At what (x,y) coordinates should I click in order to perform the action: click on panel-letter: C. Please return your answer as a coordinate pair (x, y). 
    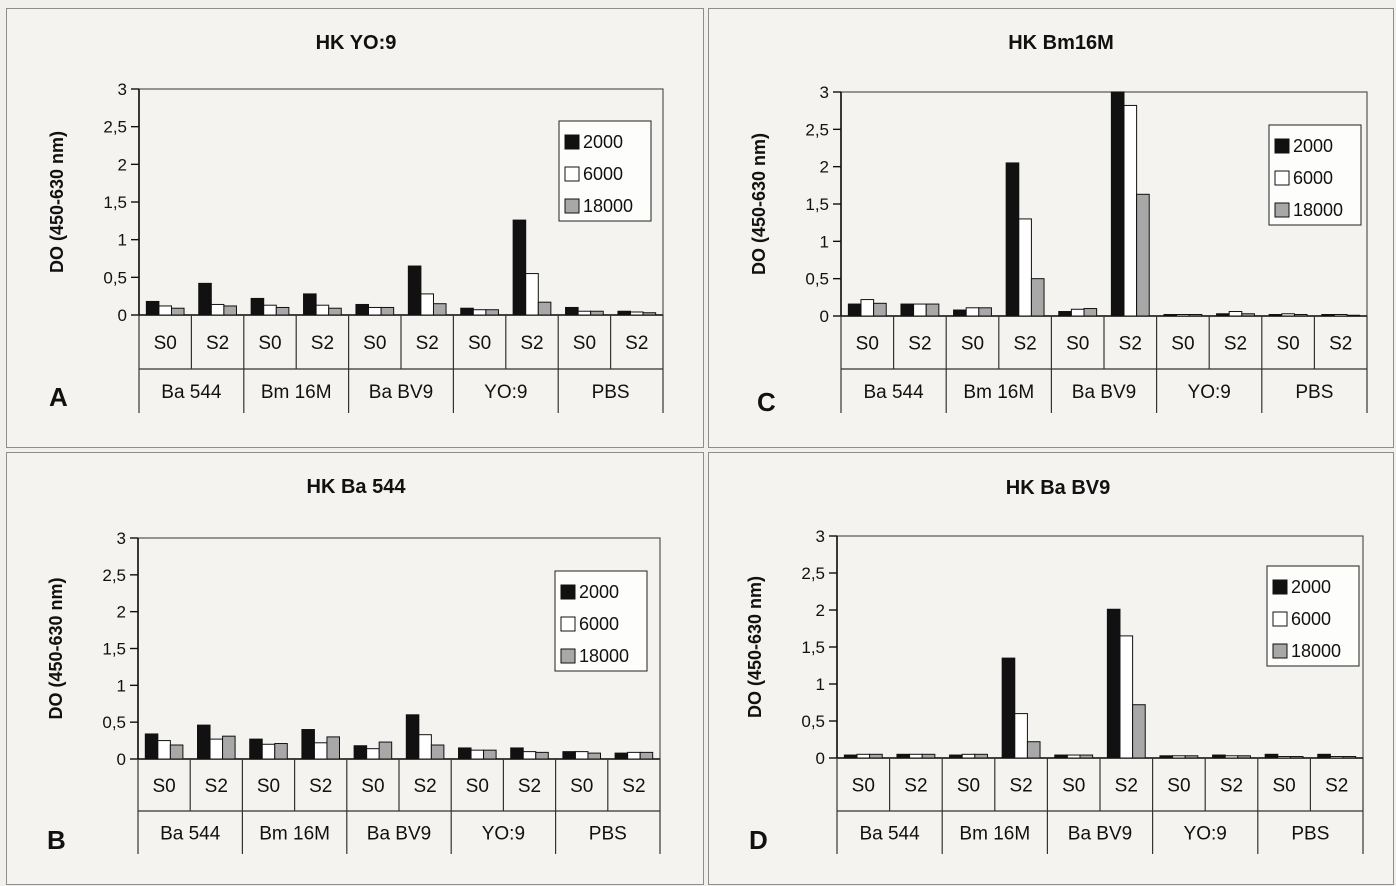
    Looking at the image, I should click on (766, 402).